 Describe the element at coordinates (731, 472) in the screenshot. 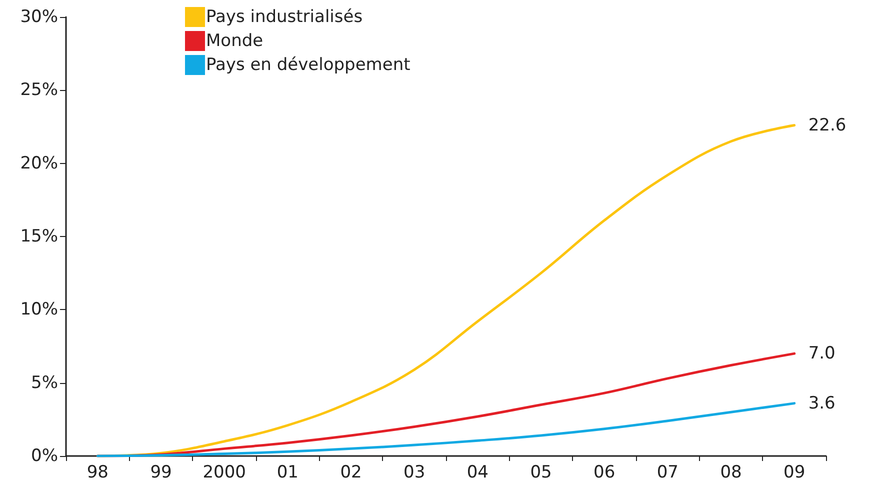

I see `x-tick-label: 08` at that location.